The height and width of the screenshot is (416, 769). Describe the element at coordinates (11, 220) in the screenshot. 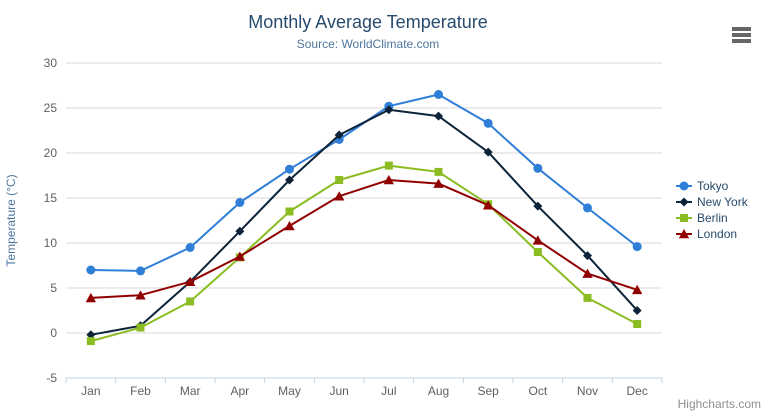

I see `y-axis-title: Temperature (°C)` at that location.